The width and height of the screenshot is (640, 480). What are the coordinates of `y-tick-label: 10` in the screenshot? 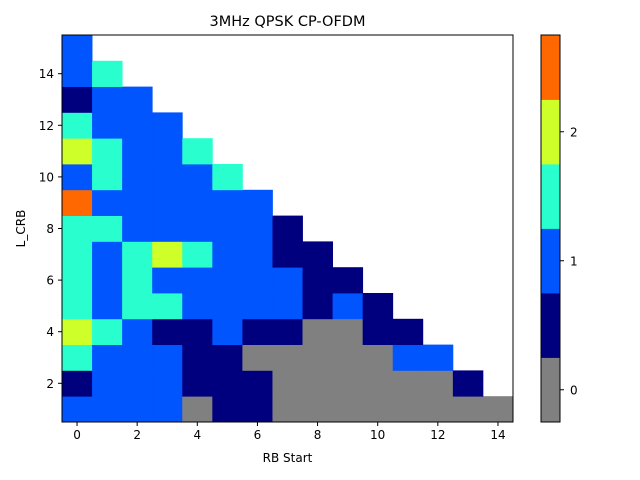 It's located at (46, 177).